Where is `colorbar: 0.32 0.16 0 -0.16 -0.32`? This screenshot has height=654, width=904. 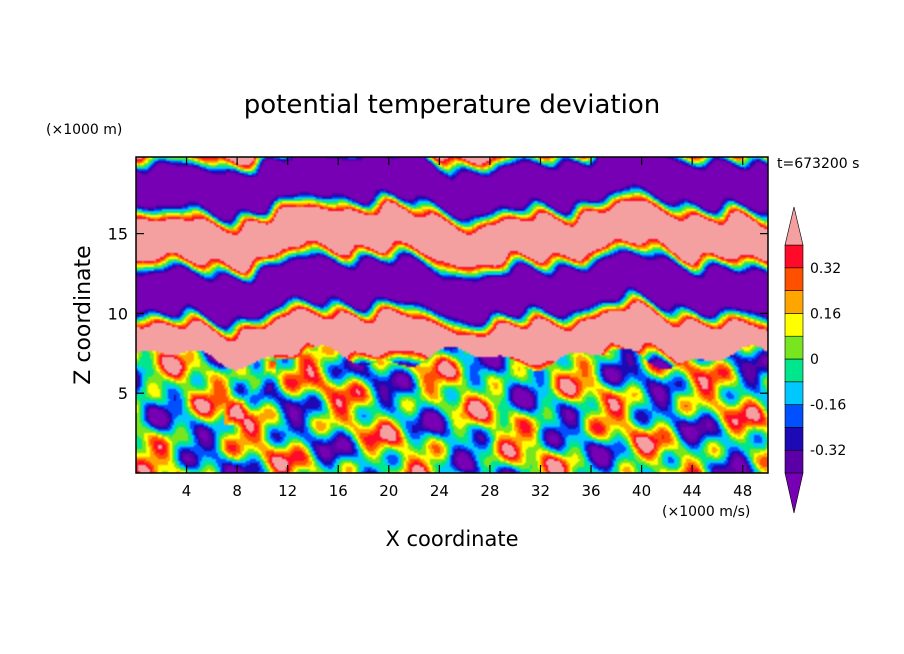
colorbar: 0.32 0.16 0 -0.16 -0.32 is located at coordinates (815, 360).